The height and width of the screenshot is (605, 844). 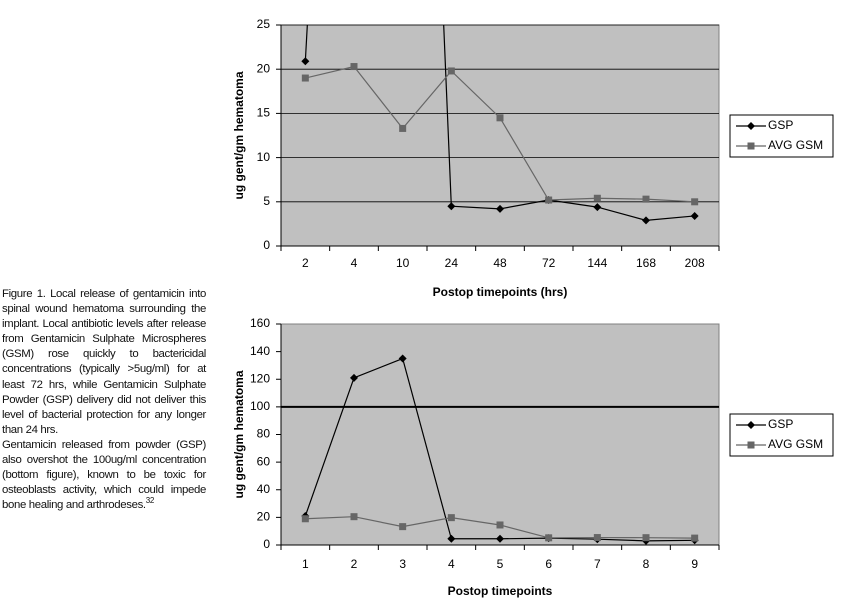 I want to click on x-tick-label: 7, so click(x=597, y=564).